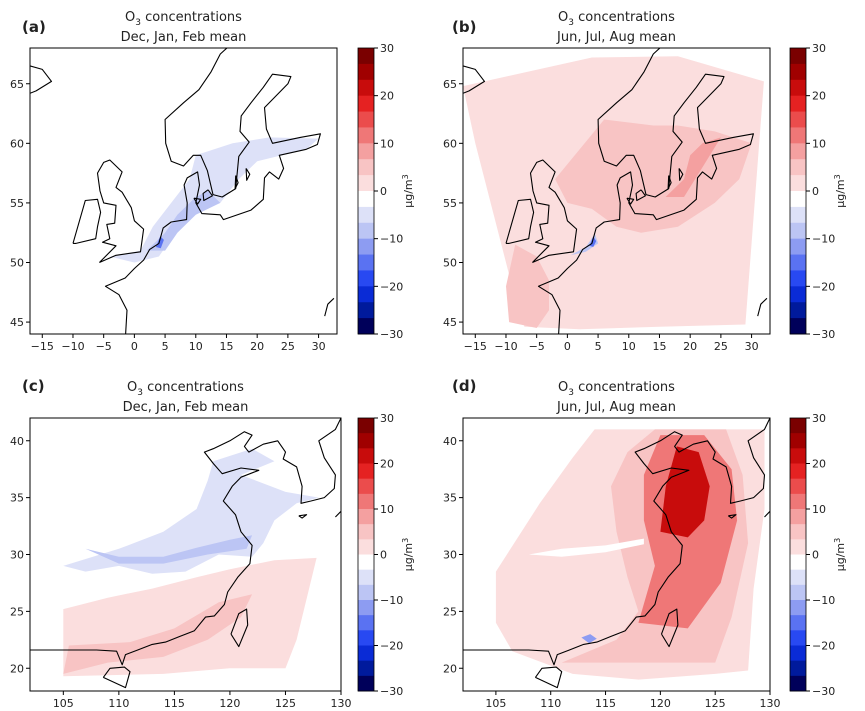 This screenshot has width=865, height=711. I want to click on x-tick-label: 5, so click(165, 346).